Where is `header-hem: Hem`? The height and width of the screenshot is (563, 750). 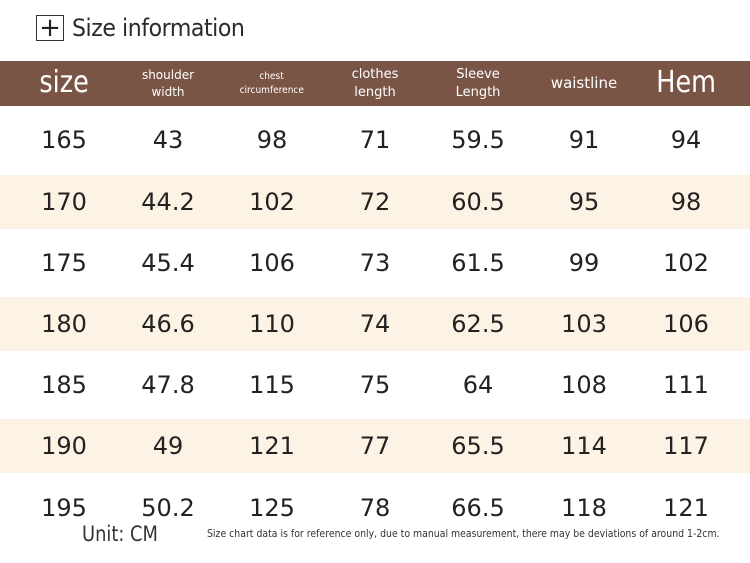
header-hem: Hem is located at coordinates (686, 83).